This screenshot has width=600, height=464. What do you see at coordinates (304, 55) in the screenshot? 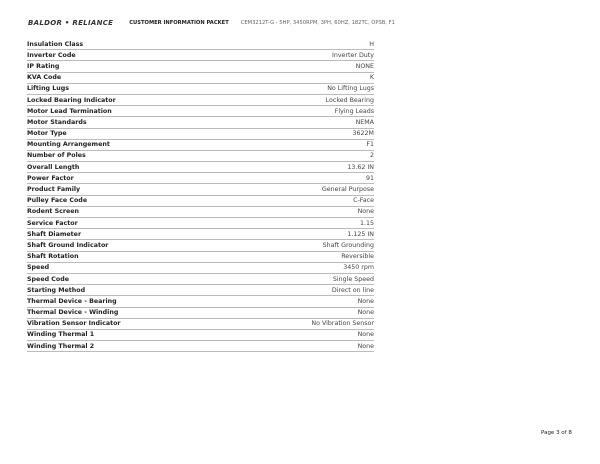
I see `spec-value: Inverter Duty` at bounding box center [304, 55].